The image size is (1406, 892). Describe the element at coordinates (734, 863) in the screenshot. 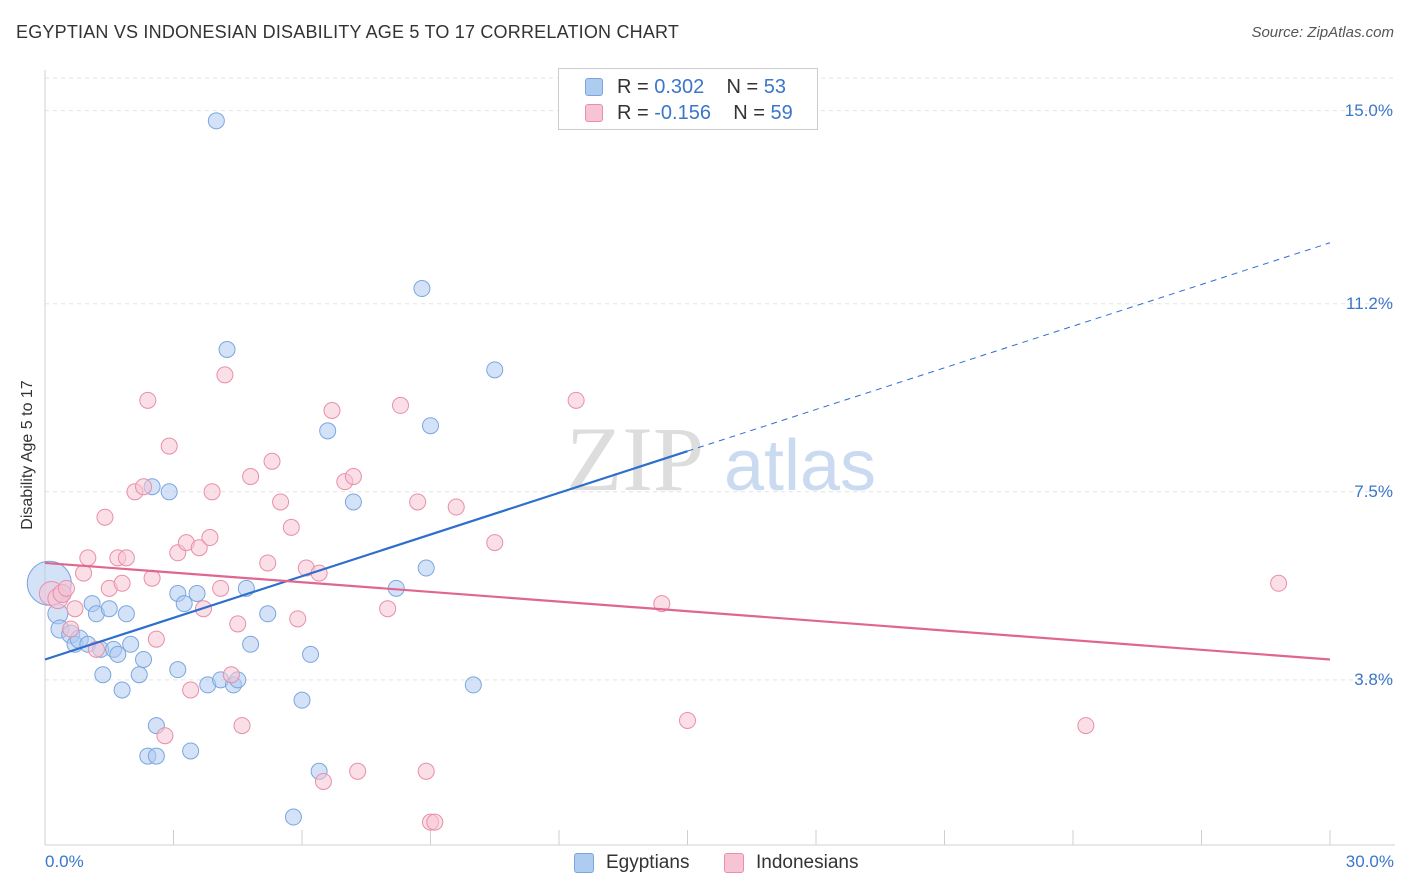

I see `series-swatch-indonesians` at that location.